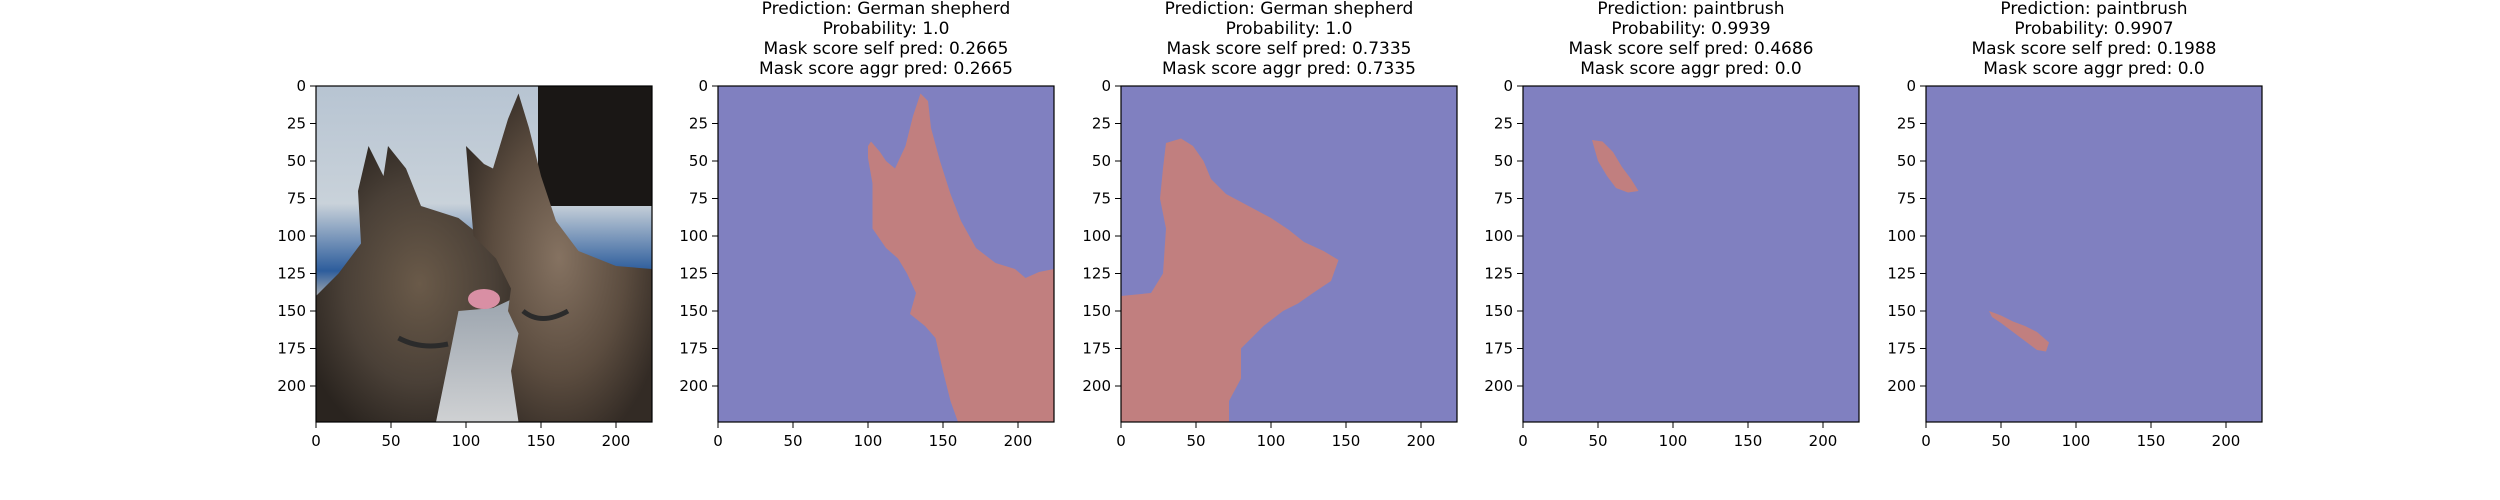 This screenshot has width=2500, height=500. I want to click on subplot-title-line: Mask score self pred: 0.7335, so click(1289, 49).